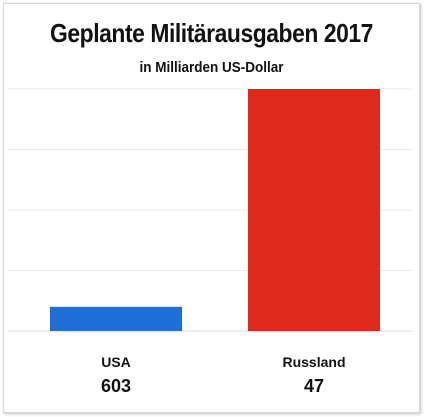 The image size is (424, 417). Describe the element at coordinates (313, 362) in the screenshot. I see `category-label-russland: Russland` at that location.